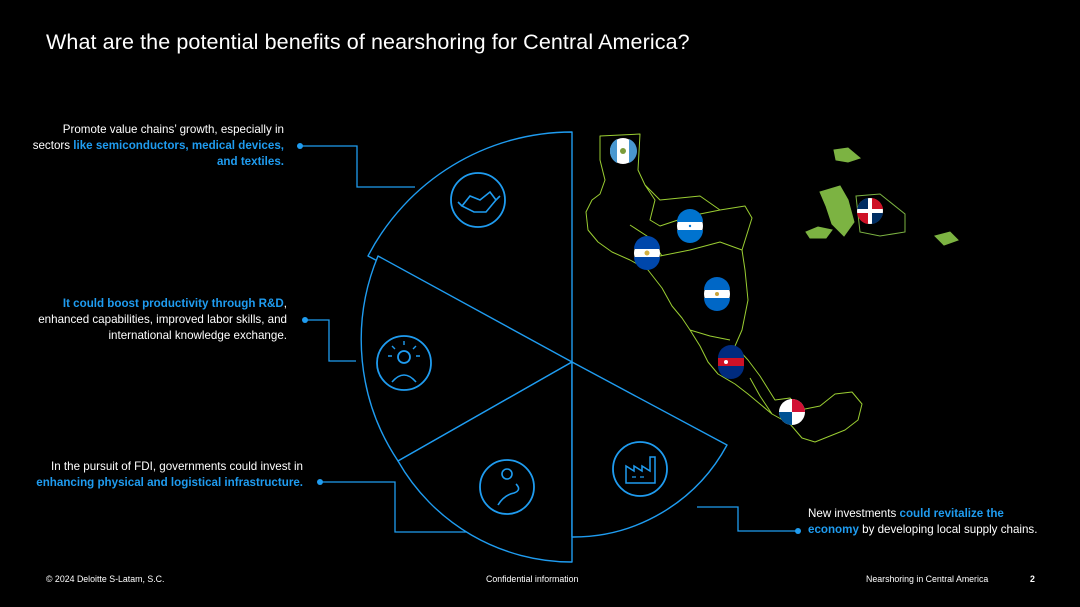 The image size is (1080, 607). I want to click on caribbean-islands, so click(882, 196).